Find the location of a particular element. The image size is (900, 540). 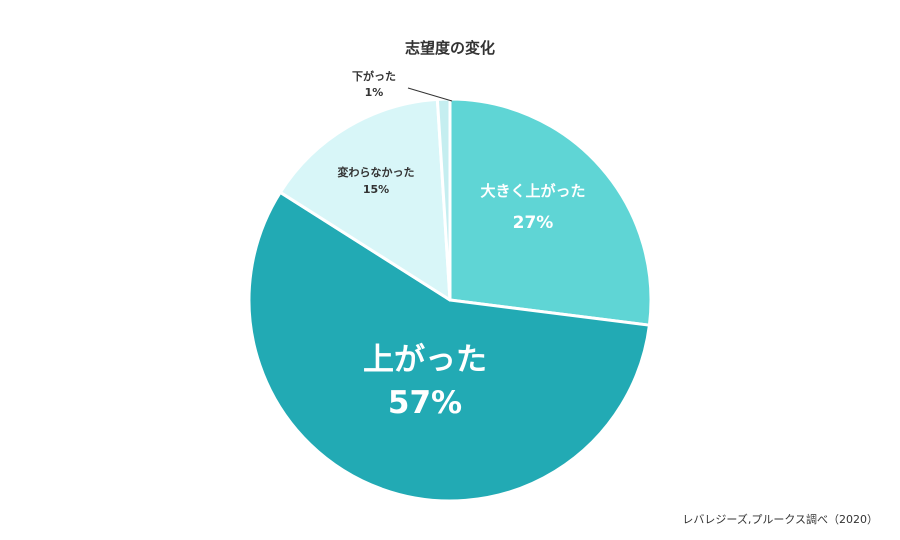

slice-value-decrease: 1% is located at coordinates (374, 92).